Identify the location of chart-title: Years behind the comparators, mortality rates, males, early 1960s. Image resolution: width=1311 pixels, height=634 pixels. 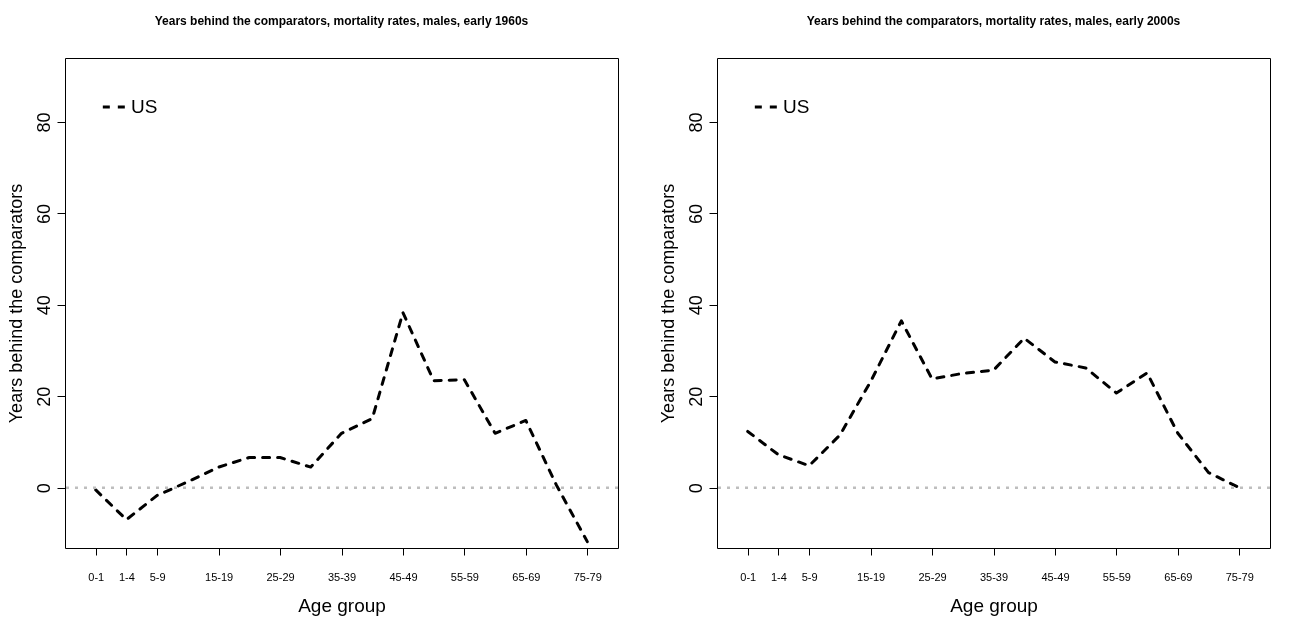
(341, 21).